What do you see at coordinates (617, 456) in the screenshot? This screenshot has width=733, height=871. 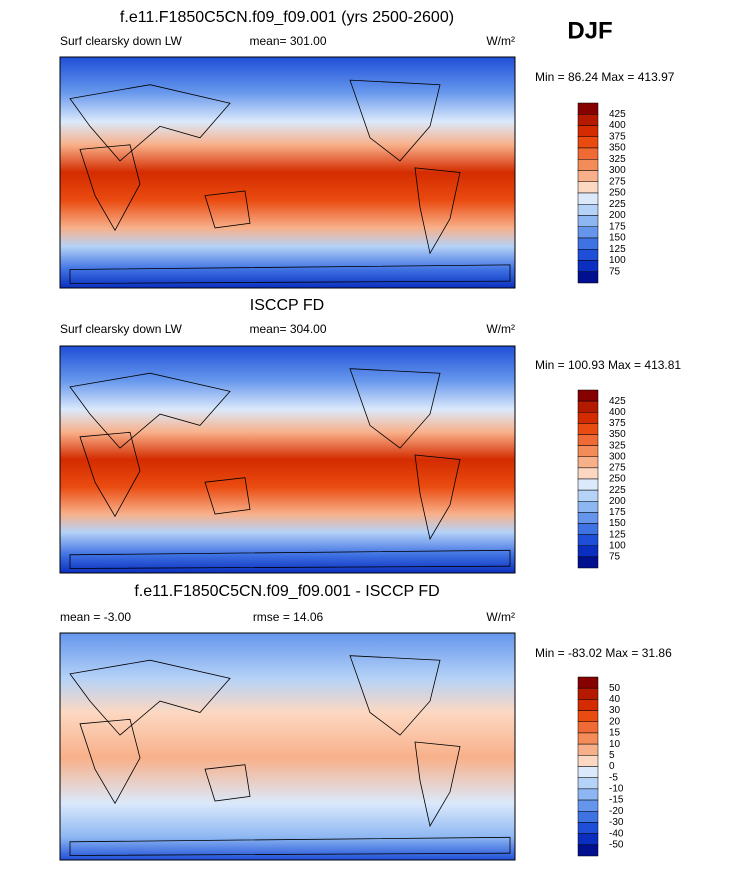 I see `colorbar-label: 300` at bounding box center [617, 456].